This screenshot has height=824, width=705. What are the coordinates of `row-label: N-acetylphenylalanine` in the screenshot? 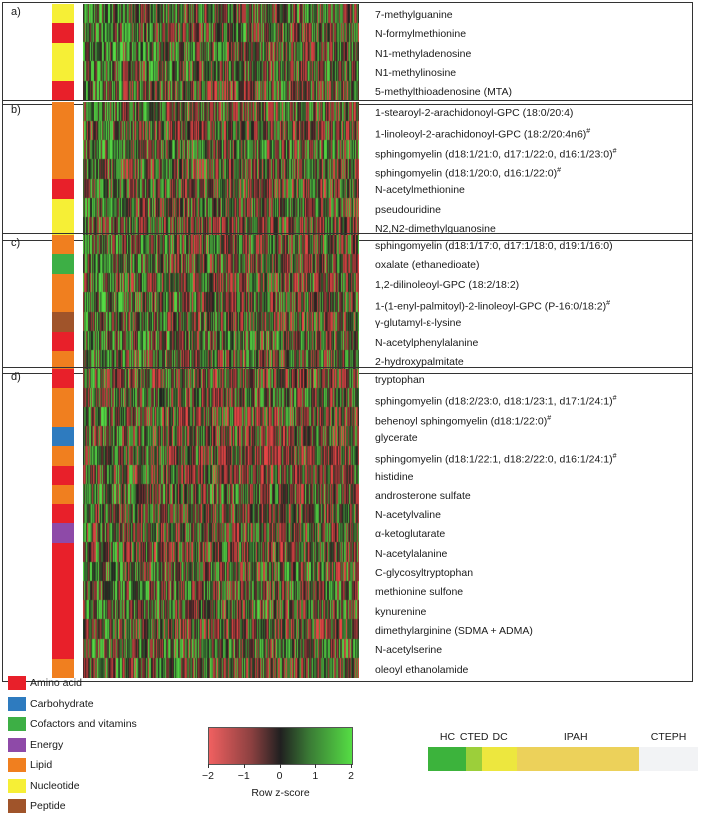 It's located at (427, 342).